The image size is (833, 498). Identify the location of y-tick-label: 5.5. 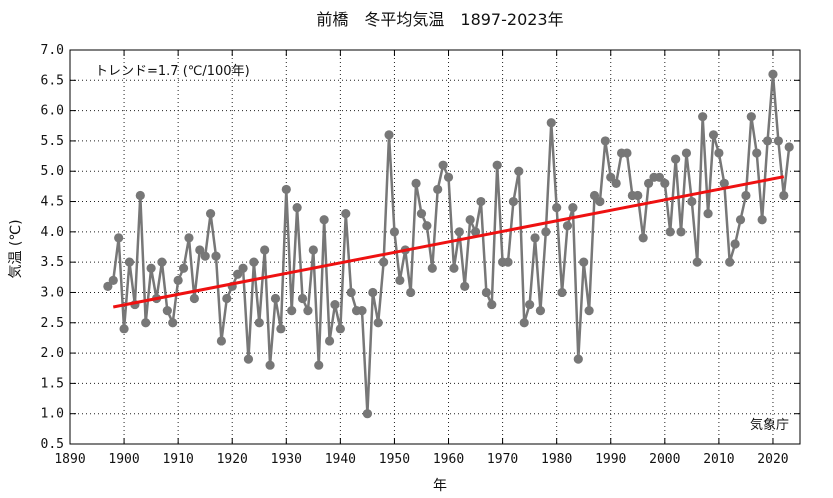
(52, 141).